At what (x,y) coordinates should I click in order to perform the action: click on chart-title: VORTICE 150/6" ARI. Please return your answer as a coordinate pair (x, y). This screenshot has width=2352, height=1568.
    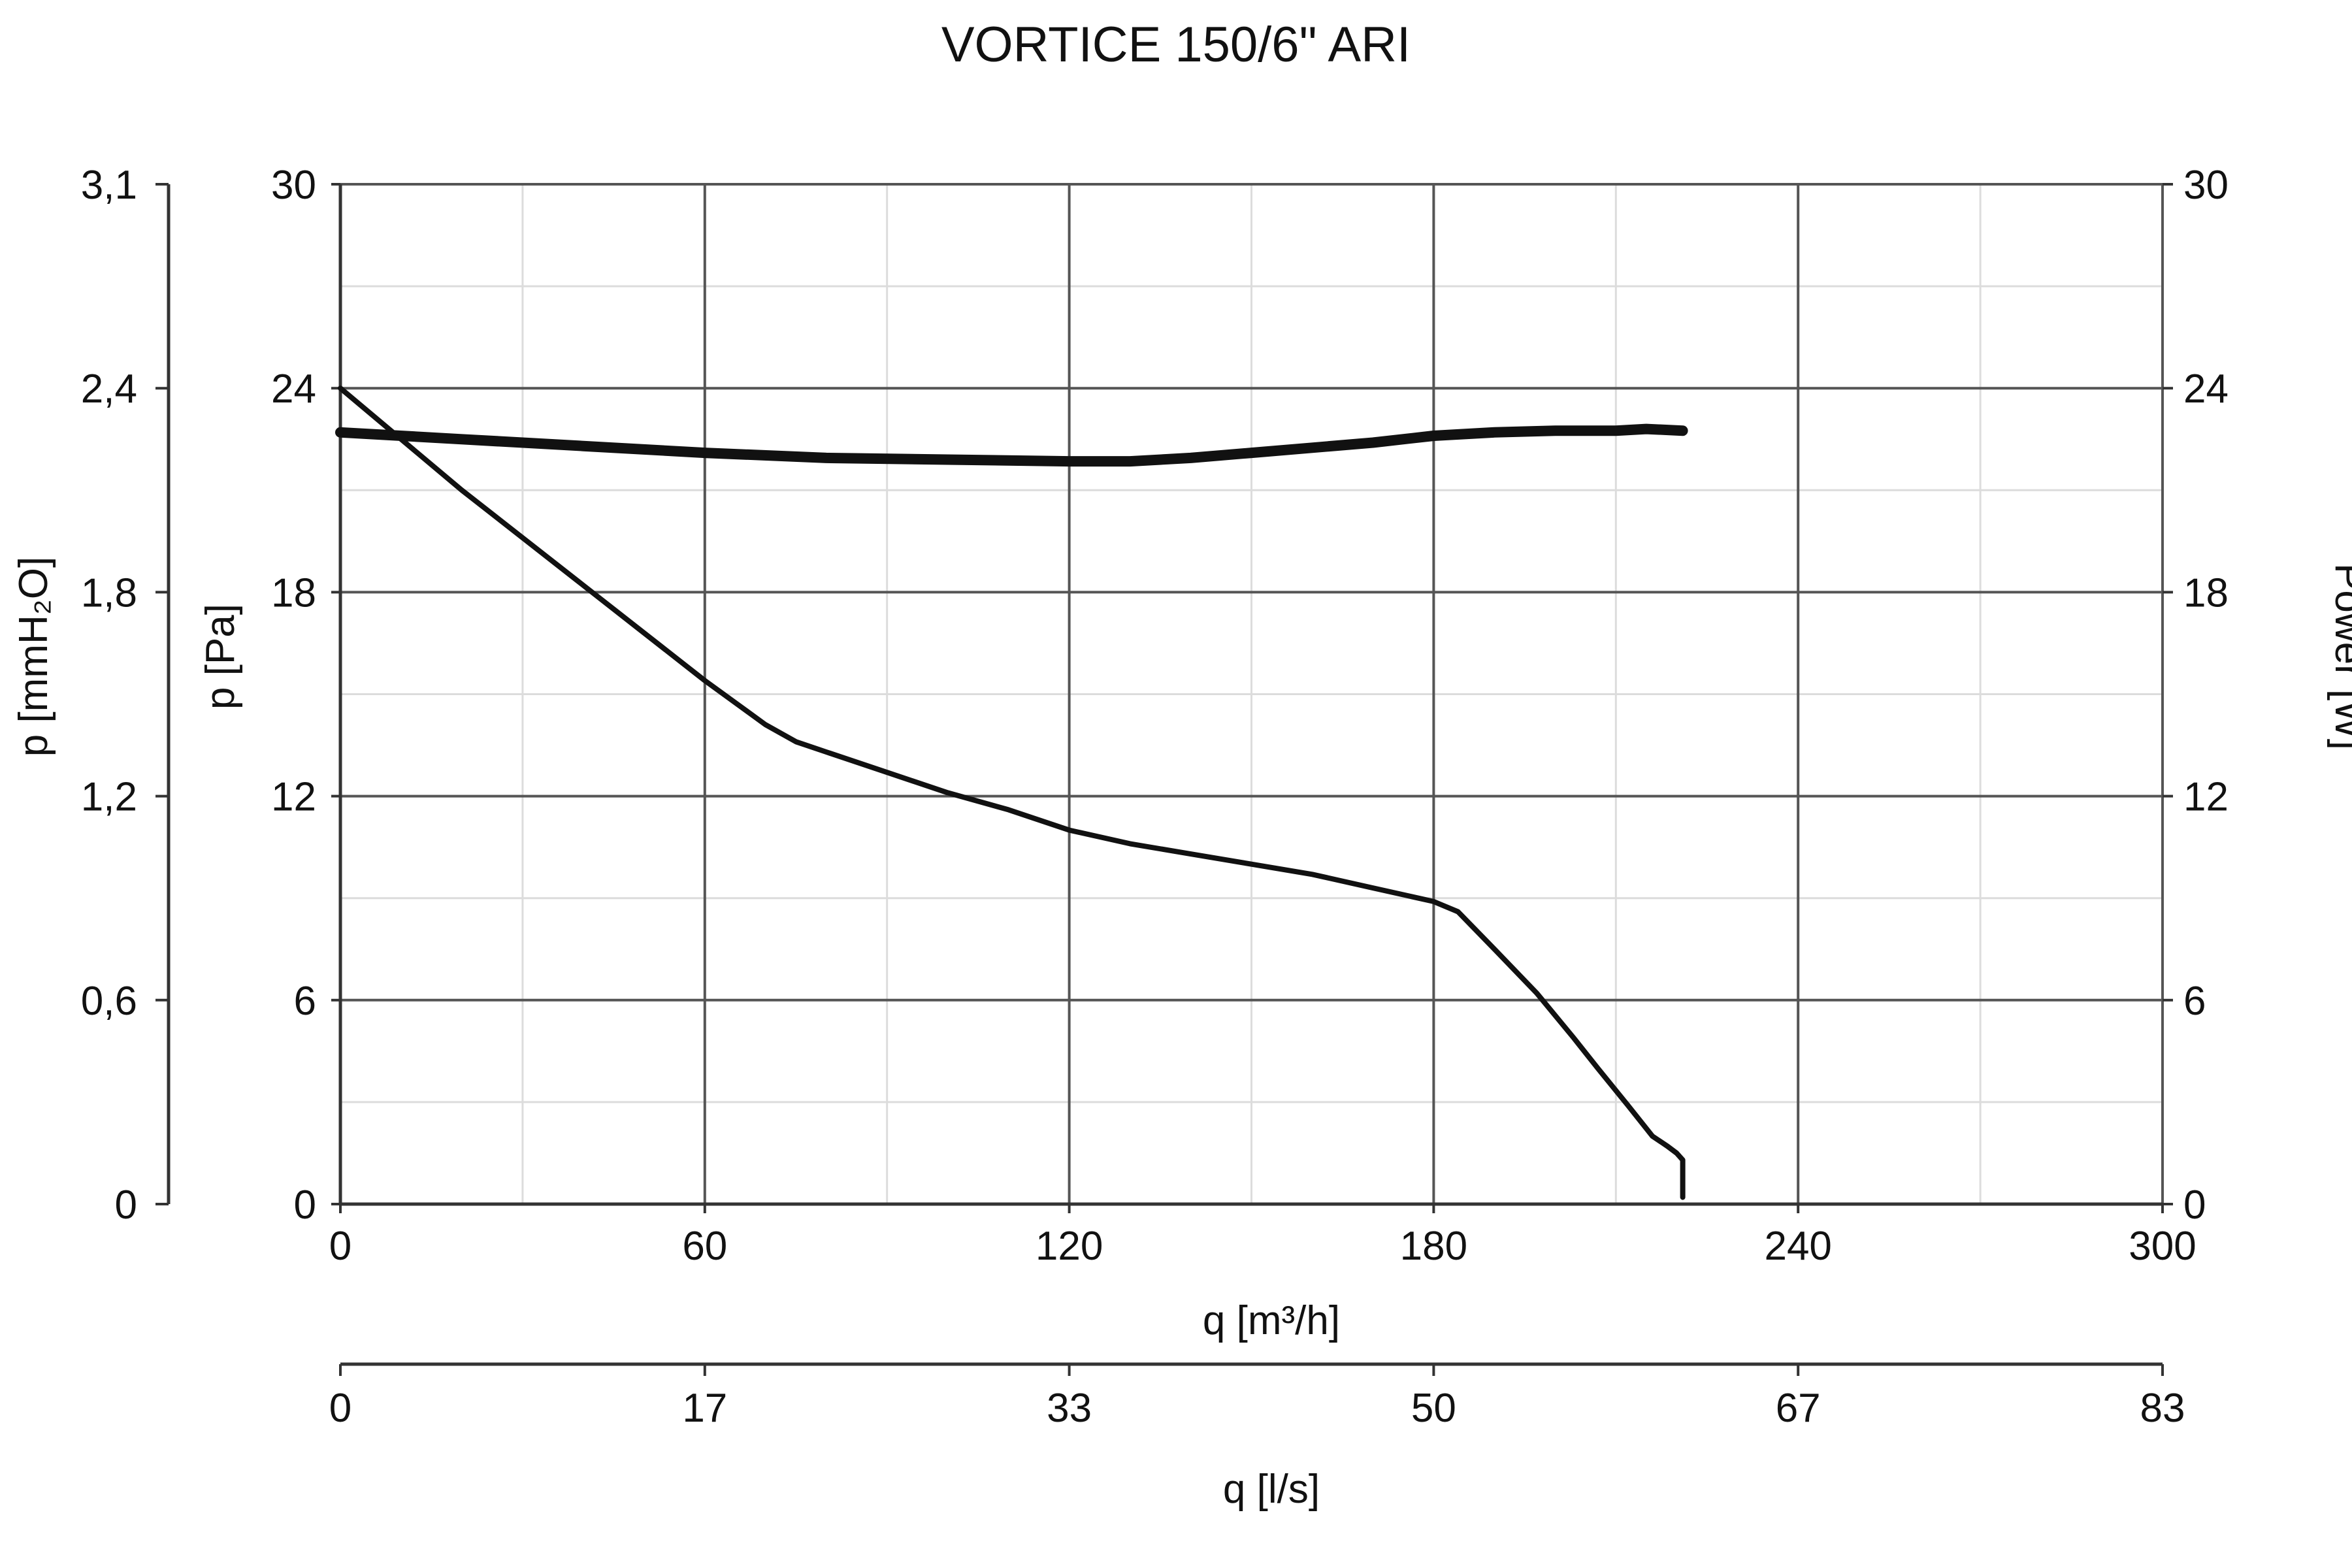
    Looking at the image, I should click on (1176, 45).